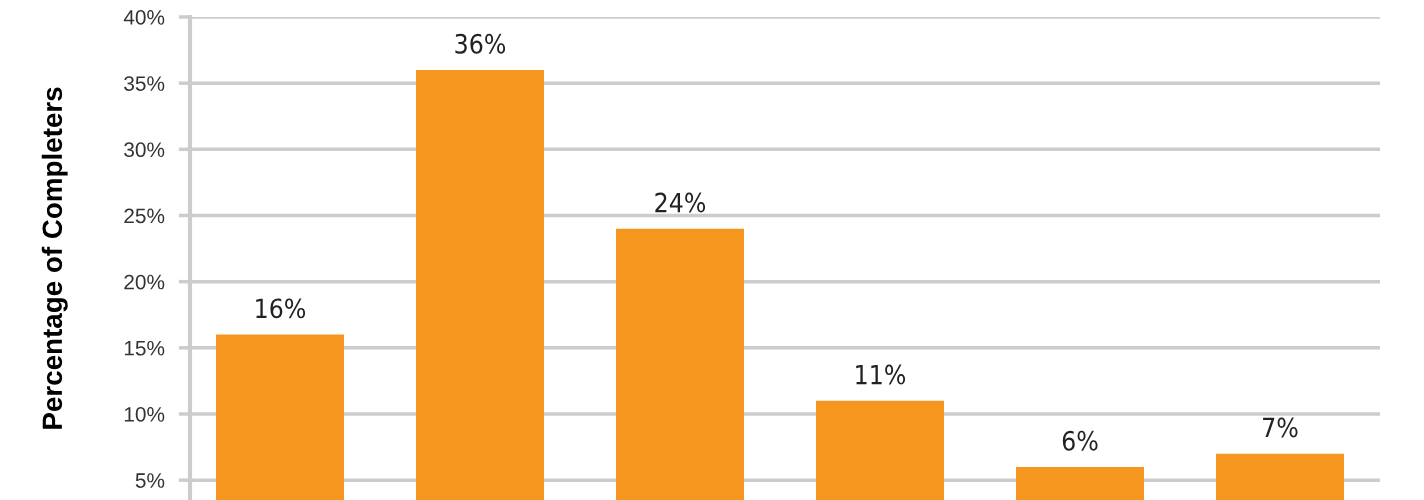  What do you see at coordinates (144, 150) in the screenshot?
I see `y-tick-label: 30%` at bounding box center [144, 150].